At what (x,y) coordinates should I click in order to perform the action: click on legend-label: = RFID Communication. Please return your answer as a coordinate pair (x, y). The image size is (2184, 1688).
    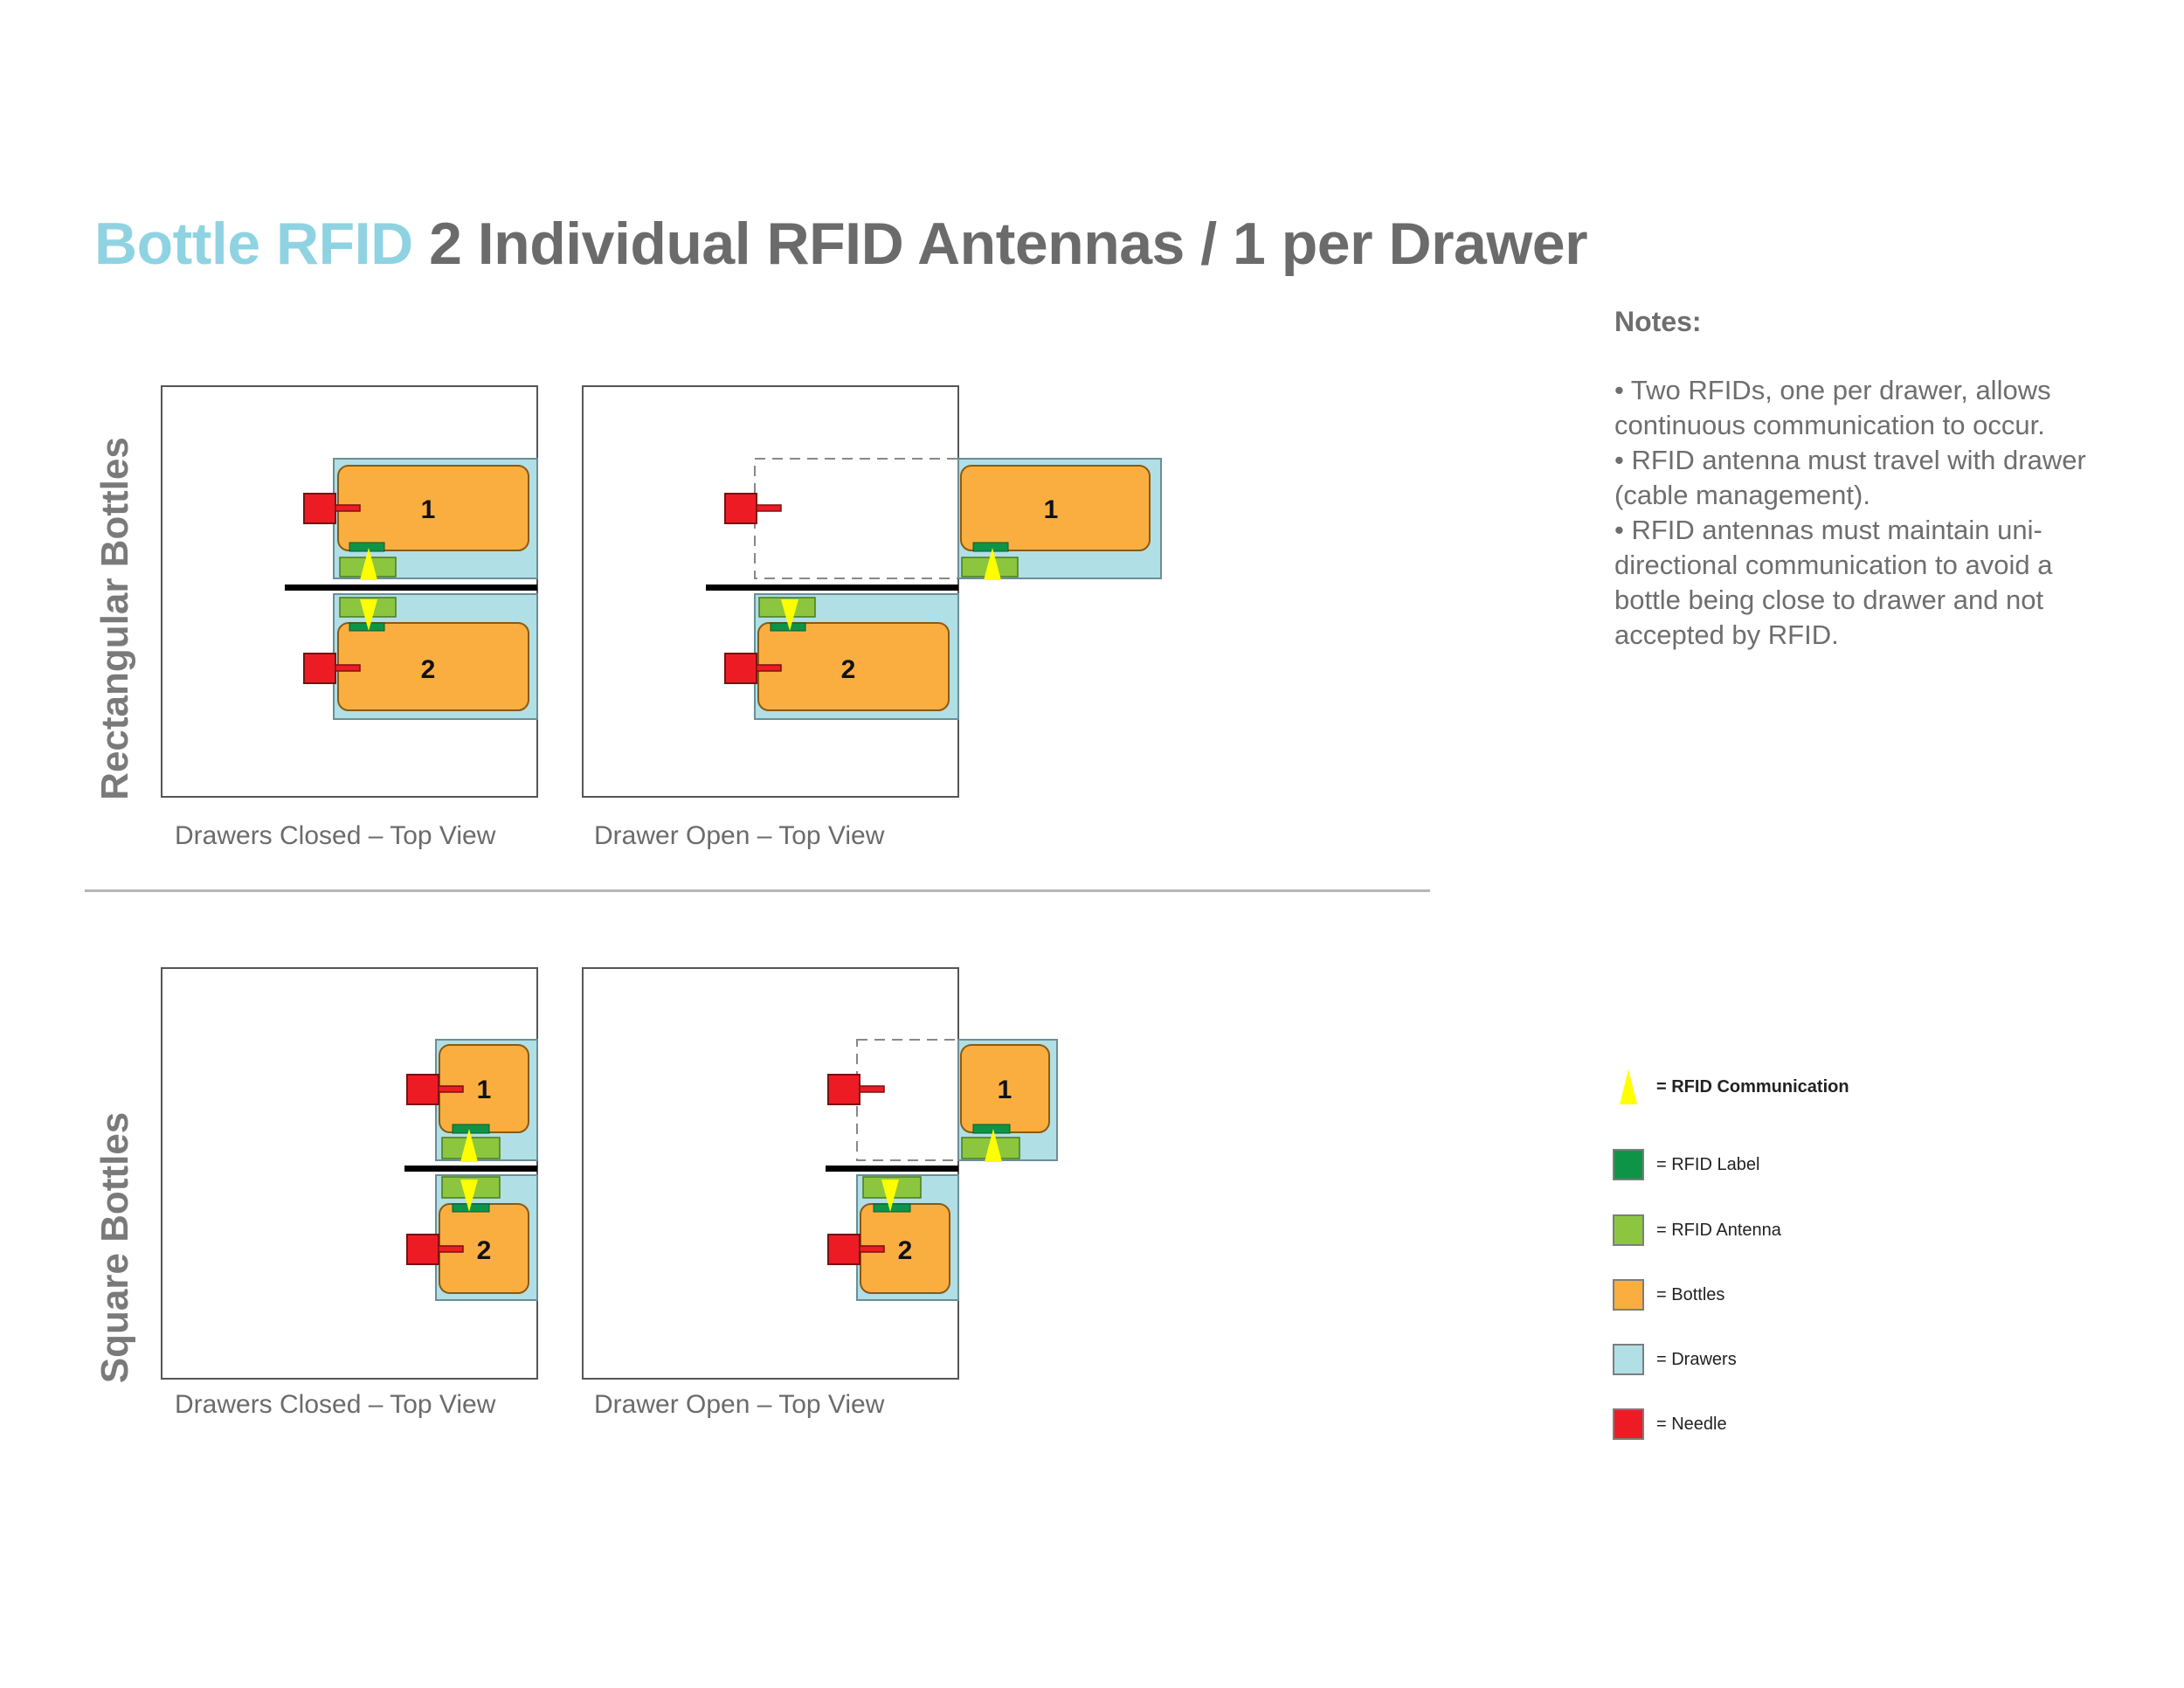
    Looking at the image, I should click on (1752, 1086).